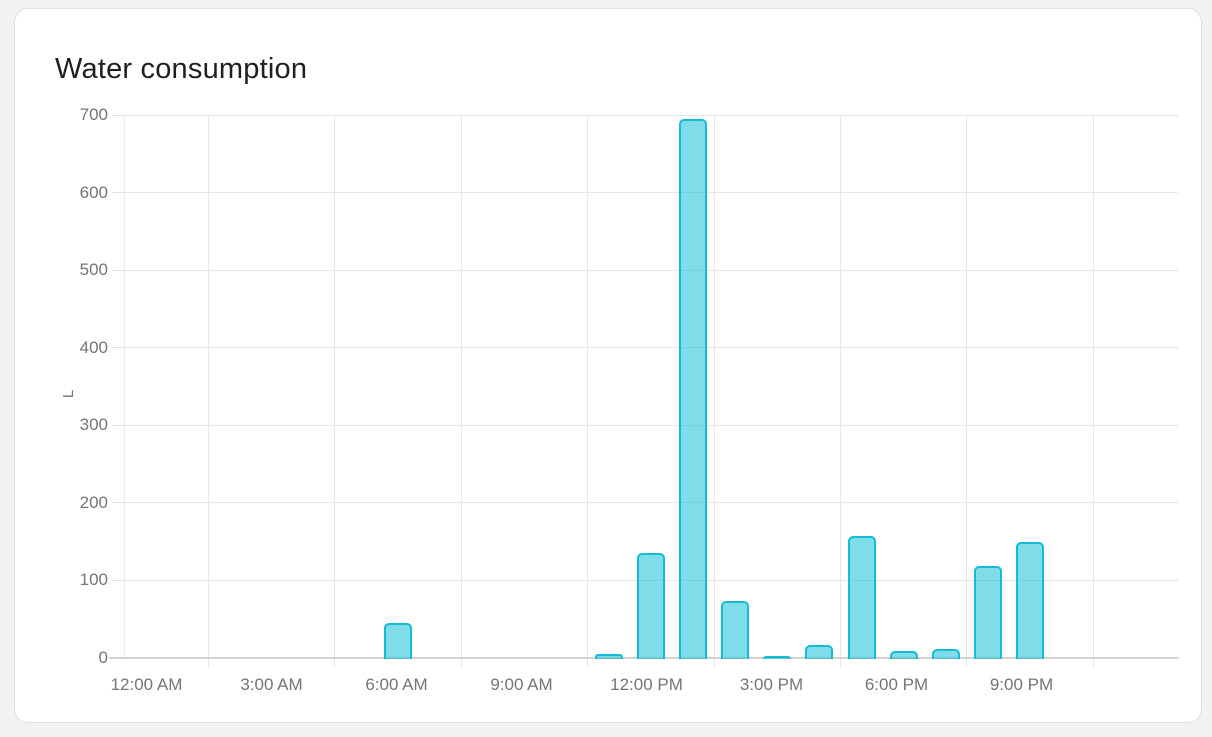 The height and width of the screenshot is (737, 1212). What do you see at coordinates (650, 605) in the screenshot?
I see `bar-12-pm` at bounding box center [650, 605].